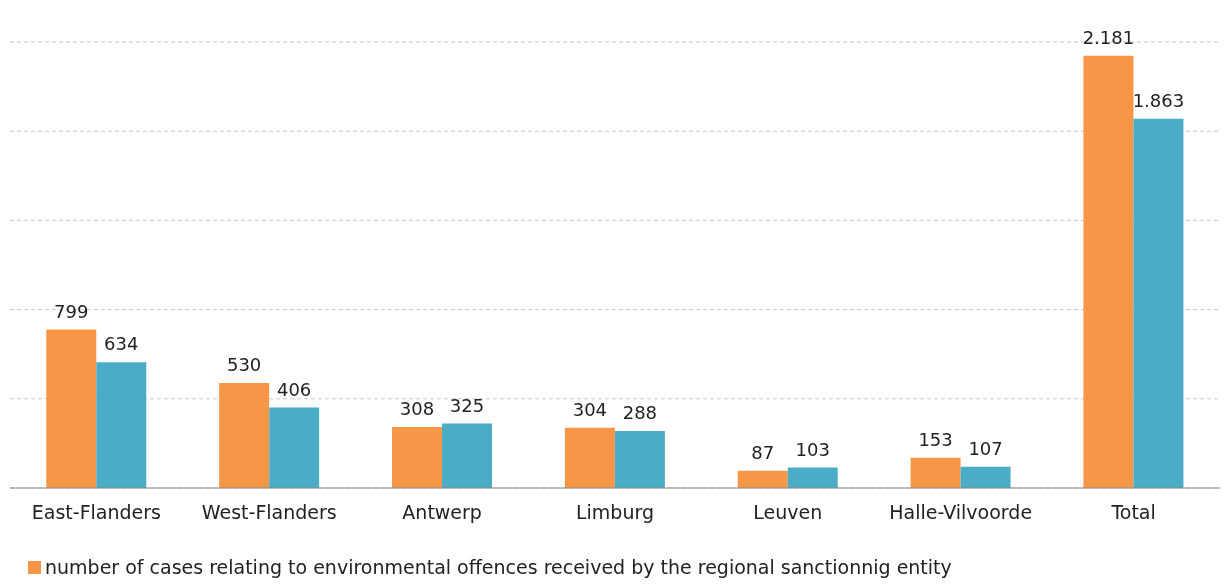 This screenshot has width=1228, height=586. I want to click on x-tick-label: Halle-Vilvoorde, so click(961, 512).